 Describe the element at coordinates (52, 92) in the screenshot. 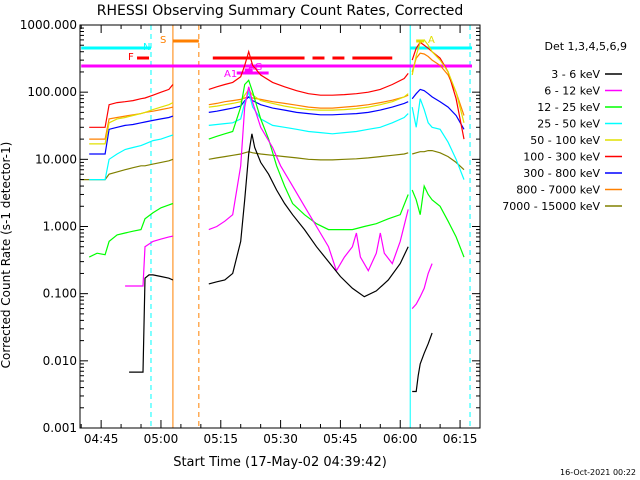

I see `y-tick-label: 100.000` at that location.